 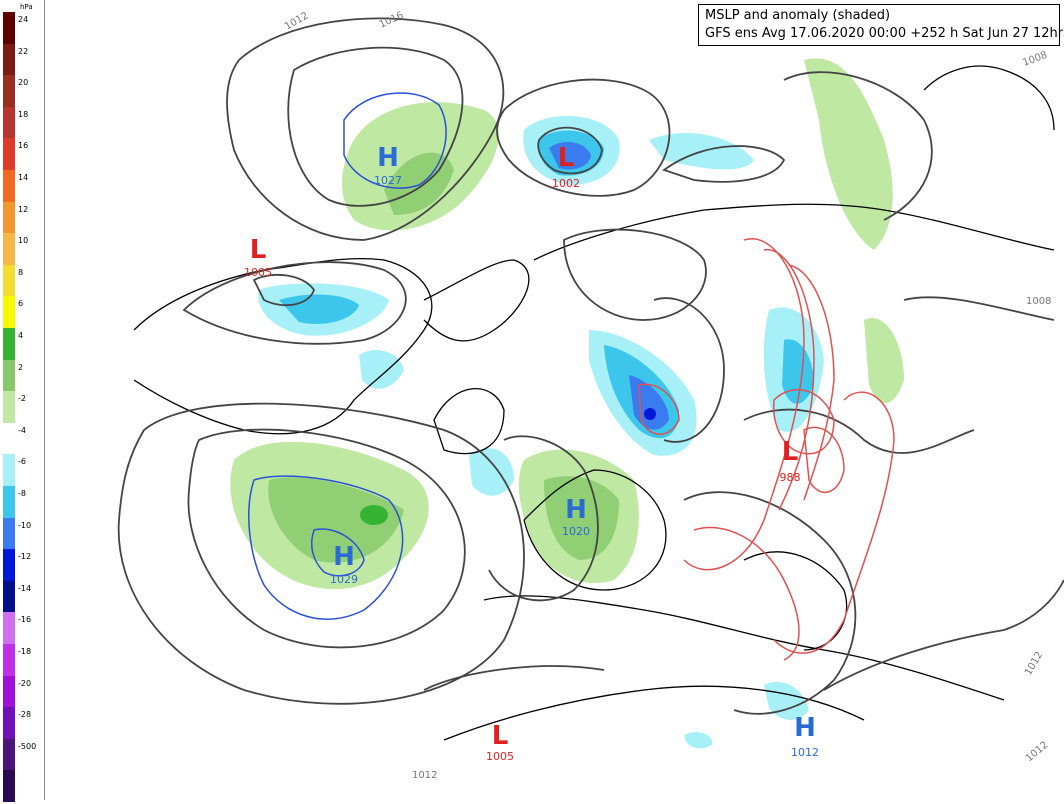 What do you see at coordinates (21, 335) in the screenshot?
I see `colorbar-tick-label: 4` at bounding box center [21, 335].